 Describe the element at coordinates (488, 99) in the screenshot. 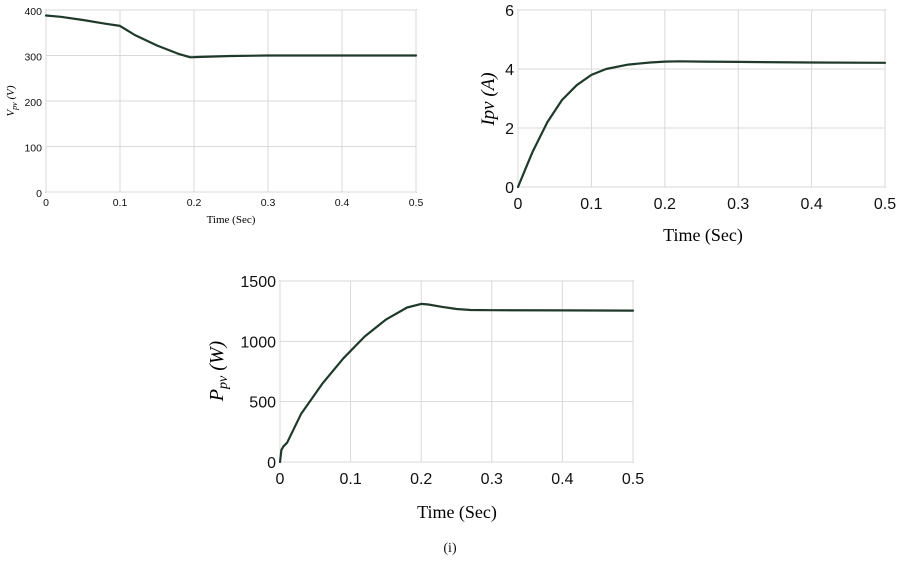

I see `y-axis-label: Ipv (A)` at that location.